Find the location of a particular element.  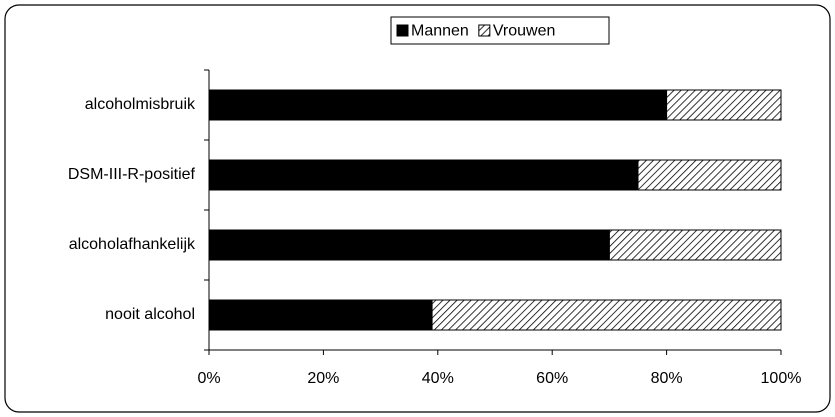

x-tick-label: 60% is located at coordinates (552, 378).